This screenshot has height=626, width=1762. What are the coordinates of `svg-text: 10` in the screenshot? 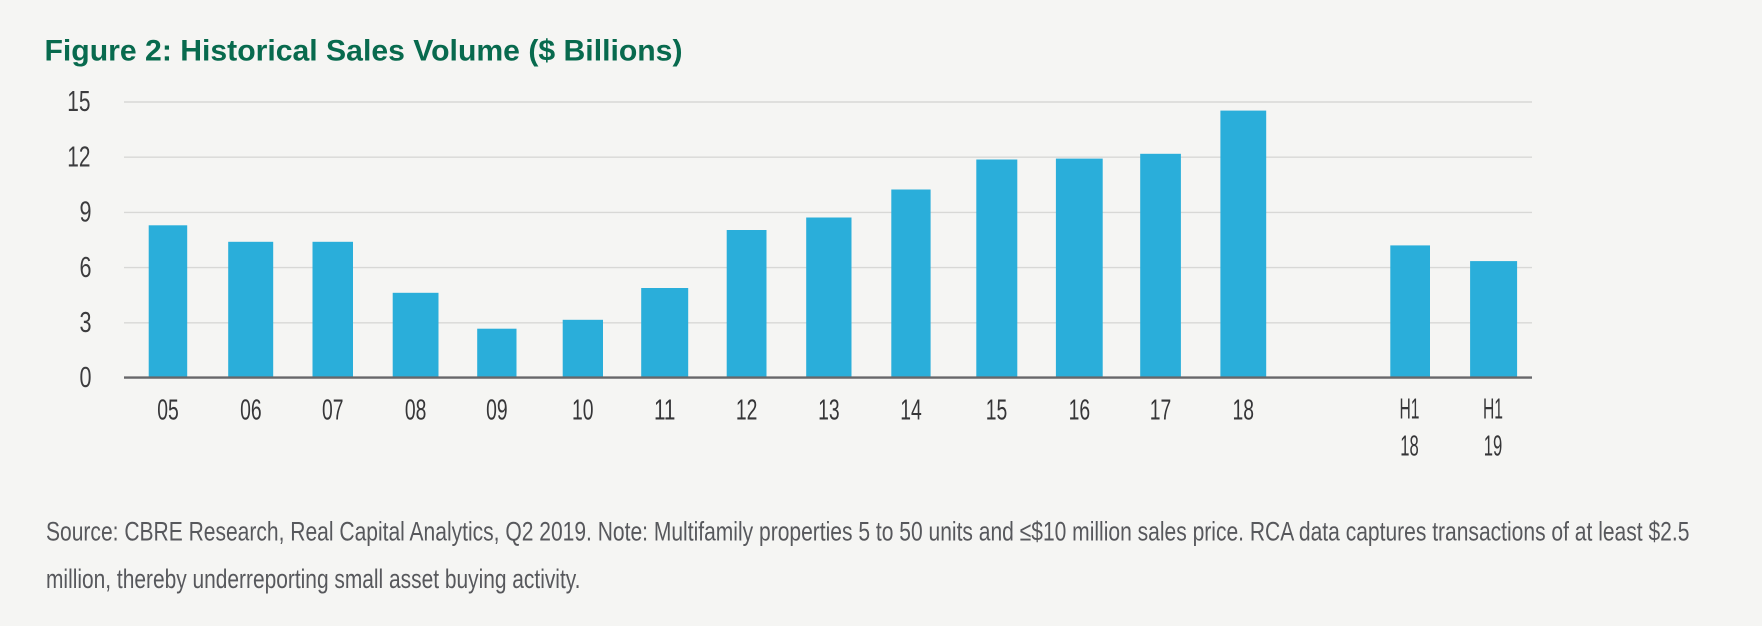 It's located at (583, 410).